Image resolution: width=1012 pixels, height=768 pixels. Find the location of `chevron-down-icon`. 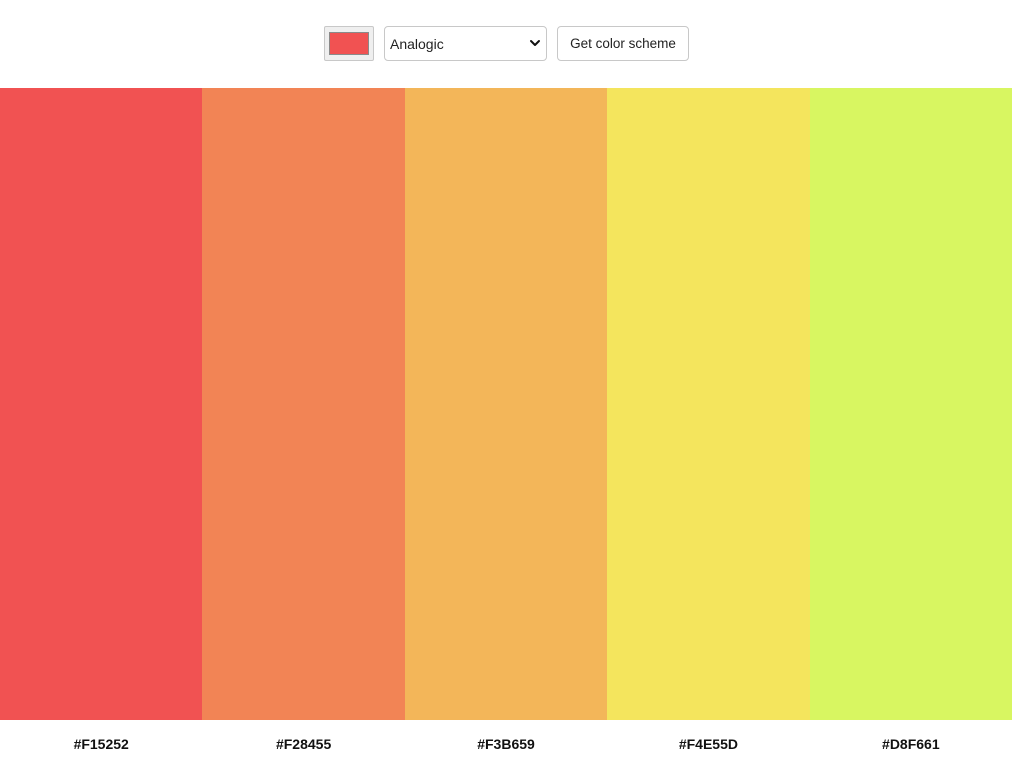

chevron-down-icon is located at coordinates (535, 43).